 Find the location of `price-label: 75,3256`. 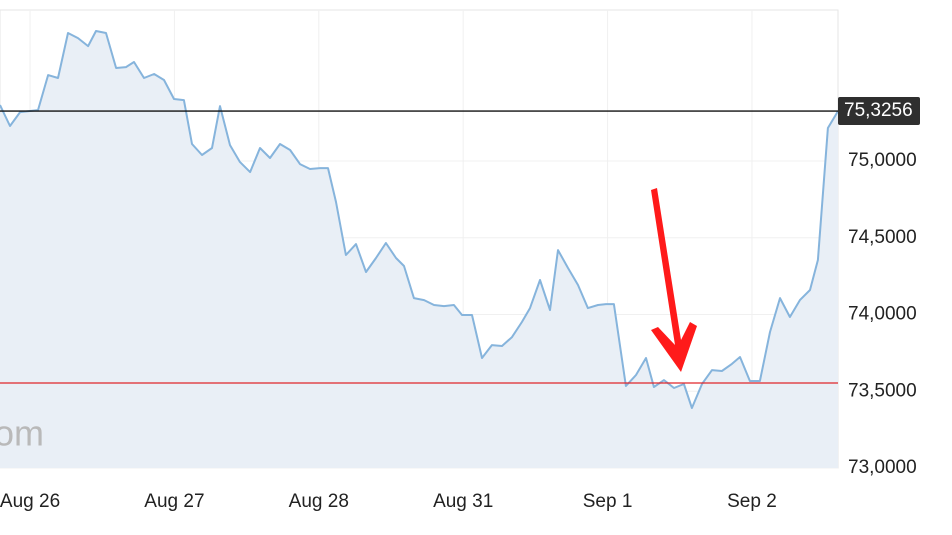

price-label: 75,3256 is located at coordinates (878, 110).